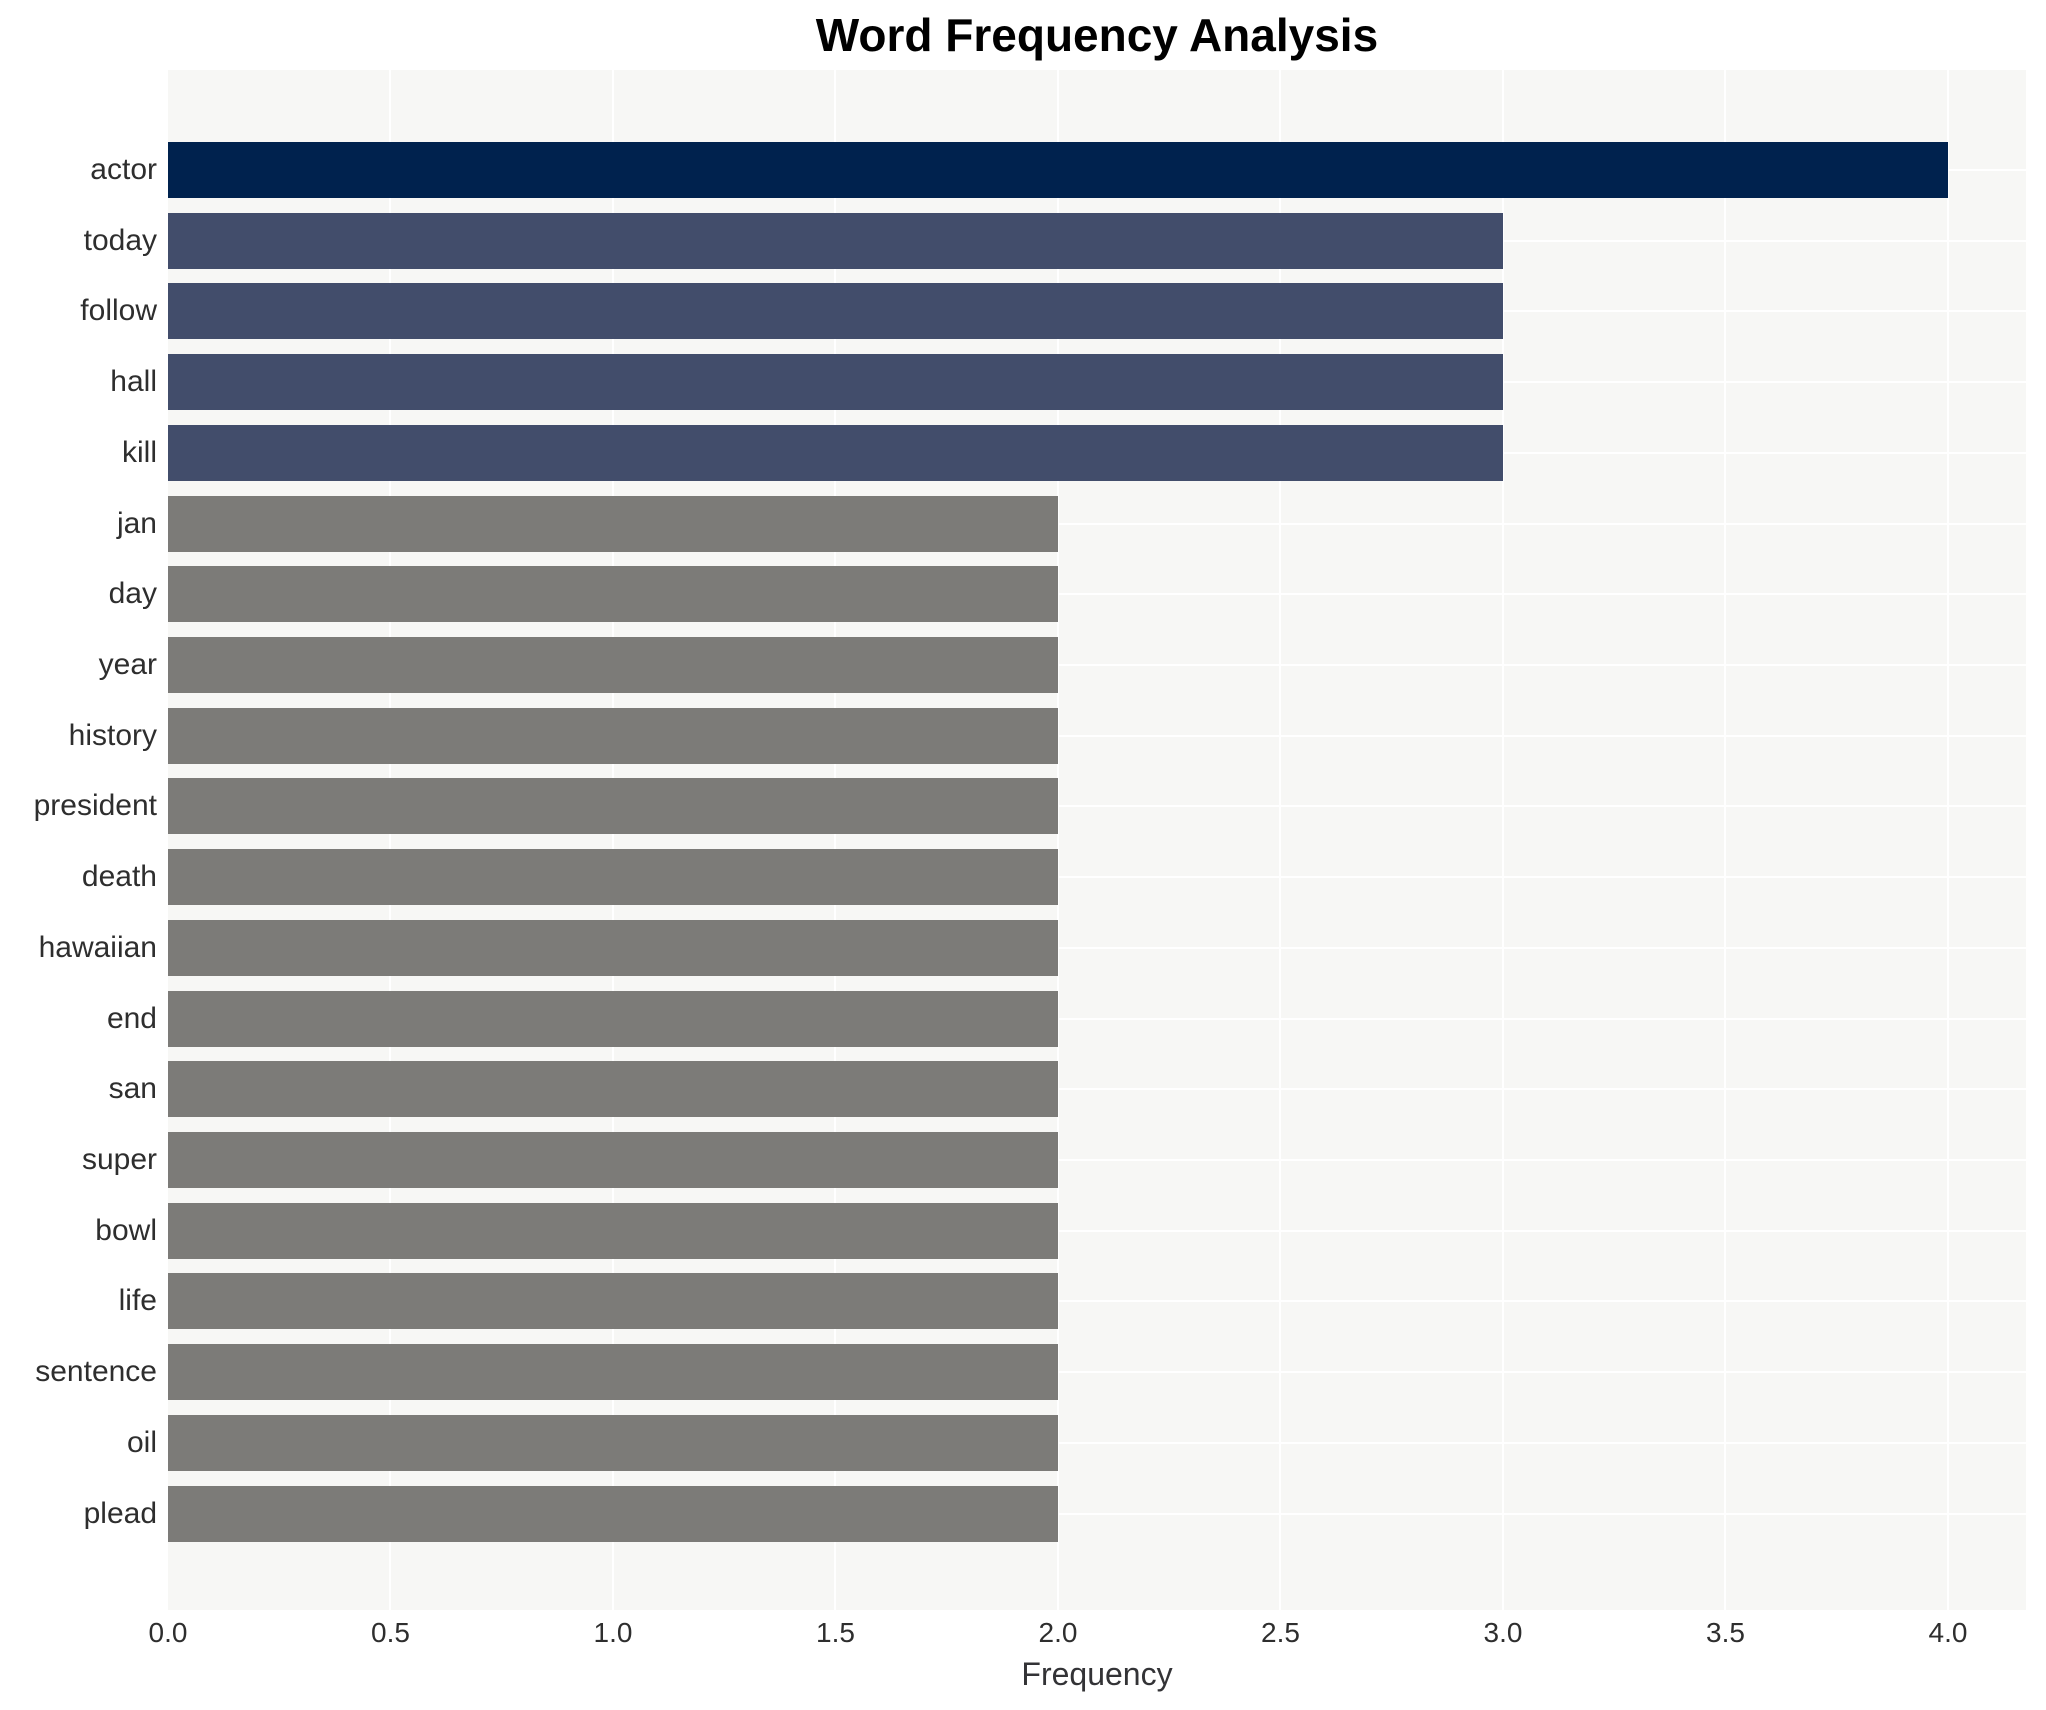 The height and width of the screenshot is (1710, 2046). What do you see at coordinates (120, 240) in the screenshot?
I see `y-label-today: today` at bounding box center [120, 240].